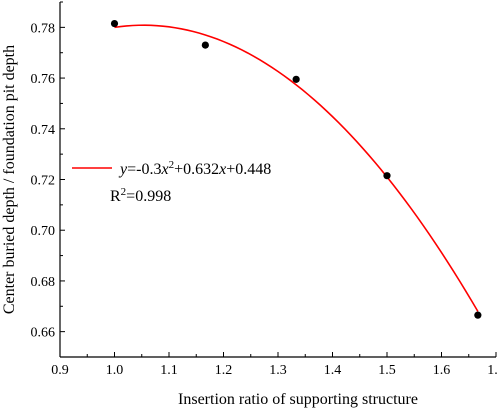  I want to click on y-tick-label: 0.78, so click(43, 28).